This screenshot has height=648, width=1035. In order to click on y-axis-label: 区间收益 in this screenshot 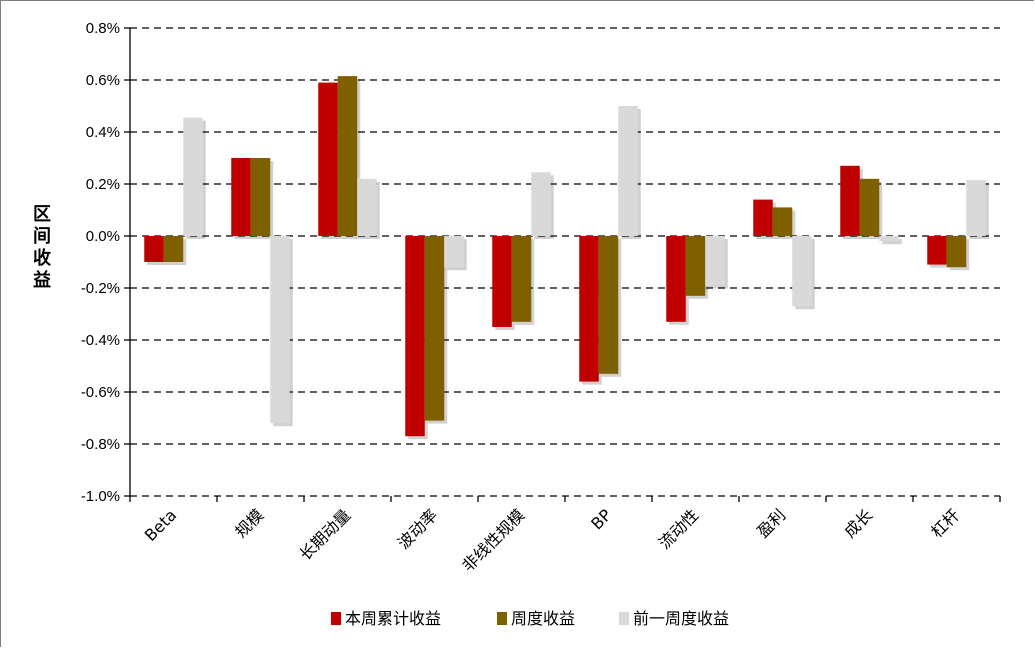, I will do `click(42, 247)`.